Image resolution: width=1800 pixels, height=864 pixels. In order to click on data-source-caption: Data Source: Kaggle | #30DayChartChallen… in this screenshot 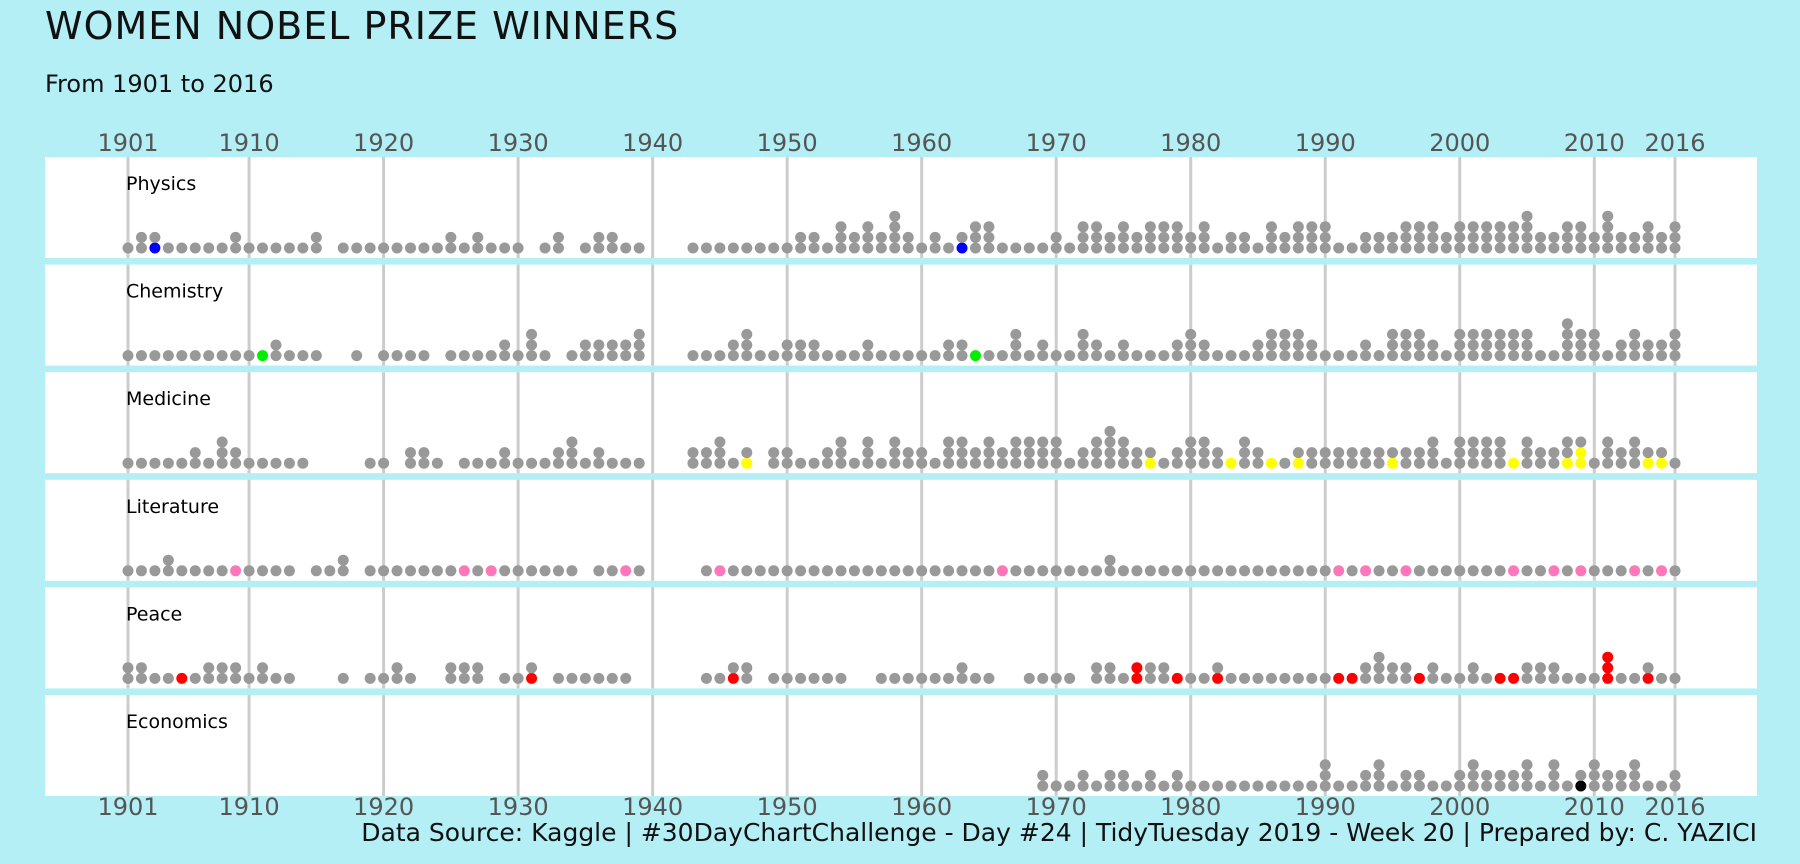, I will do `click(1059, 832)`.